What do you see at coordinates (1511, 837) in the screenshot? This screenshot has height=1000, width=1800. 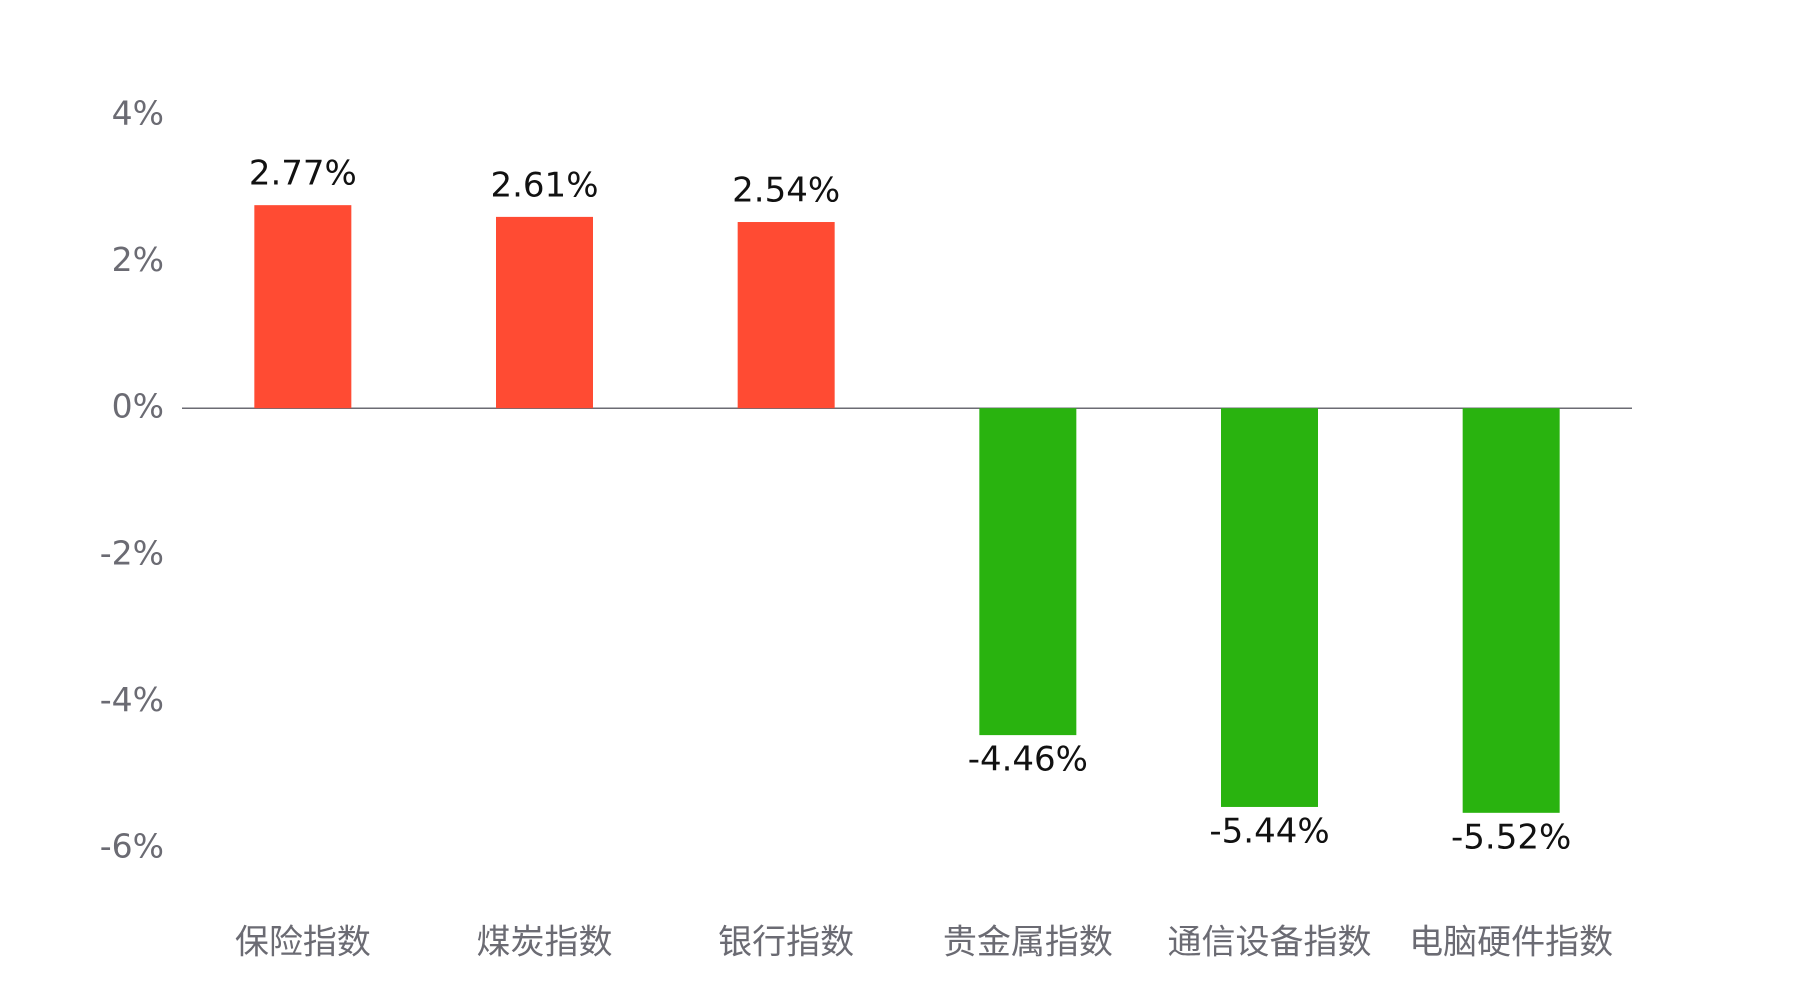 I see `value-label: -5.52%` at bounding box center [1511, 837].